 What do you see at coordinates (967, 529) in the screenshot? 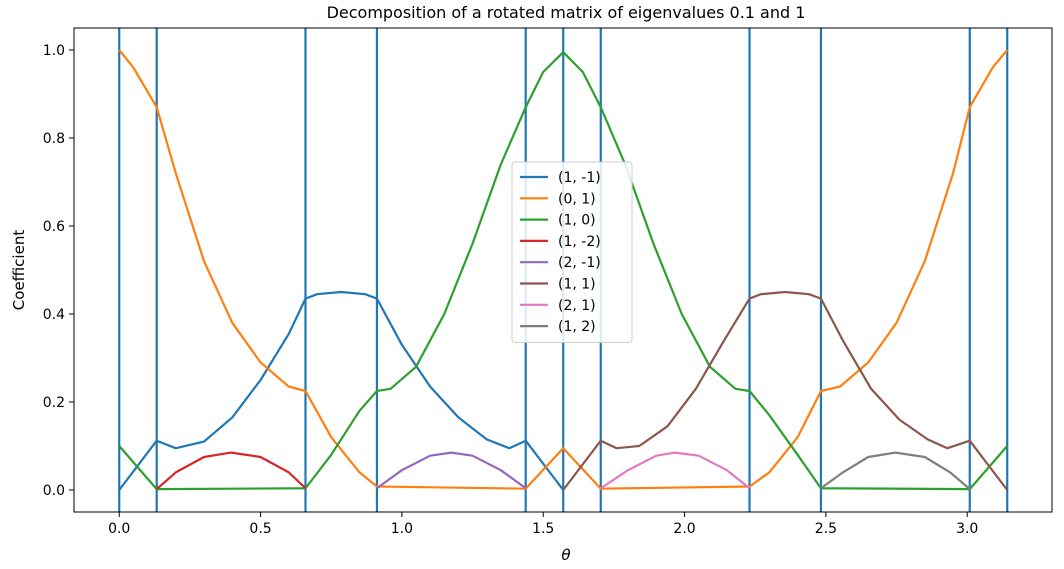
I see `x-tick-label-6: 3.0` at bounding box center [967, 529].